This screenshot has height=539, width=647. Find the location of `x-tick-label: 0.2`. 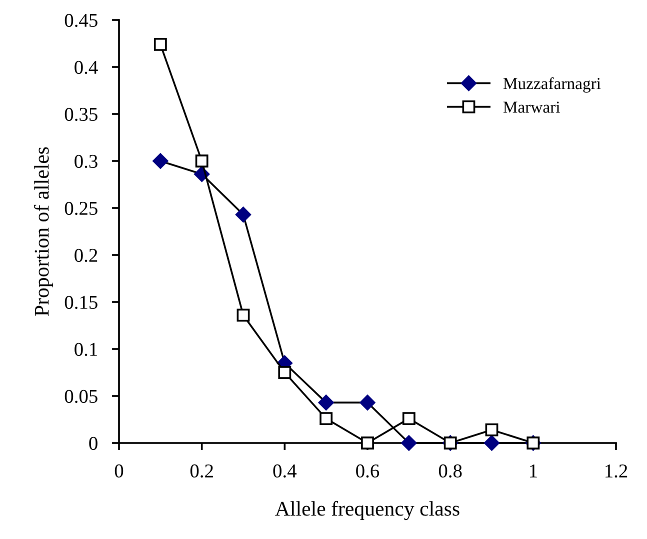

x-tick-label: 0.2 is located at coordinates (201, 471).